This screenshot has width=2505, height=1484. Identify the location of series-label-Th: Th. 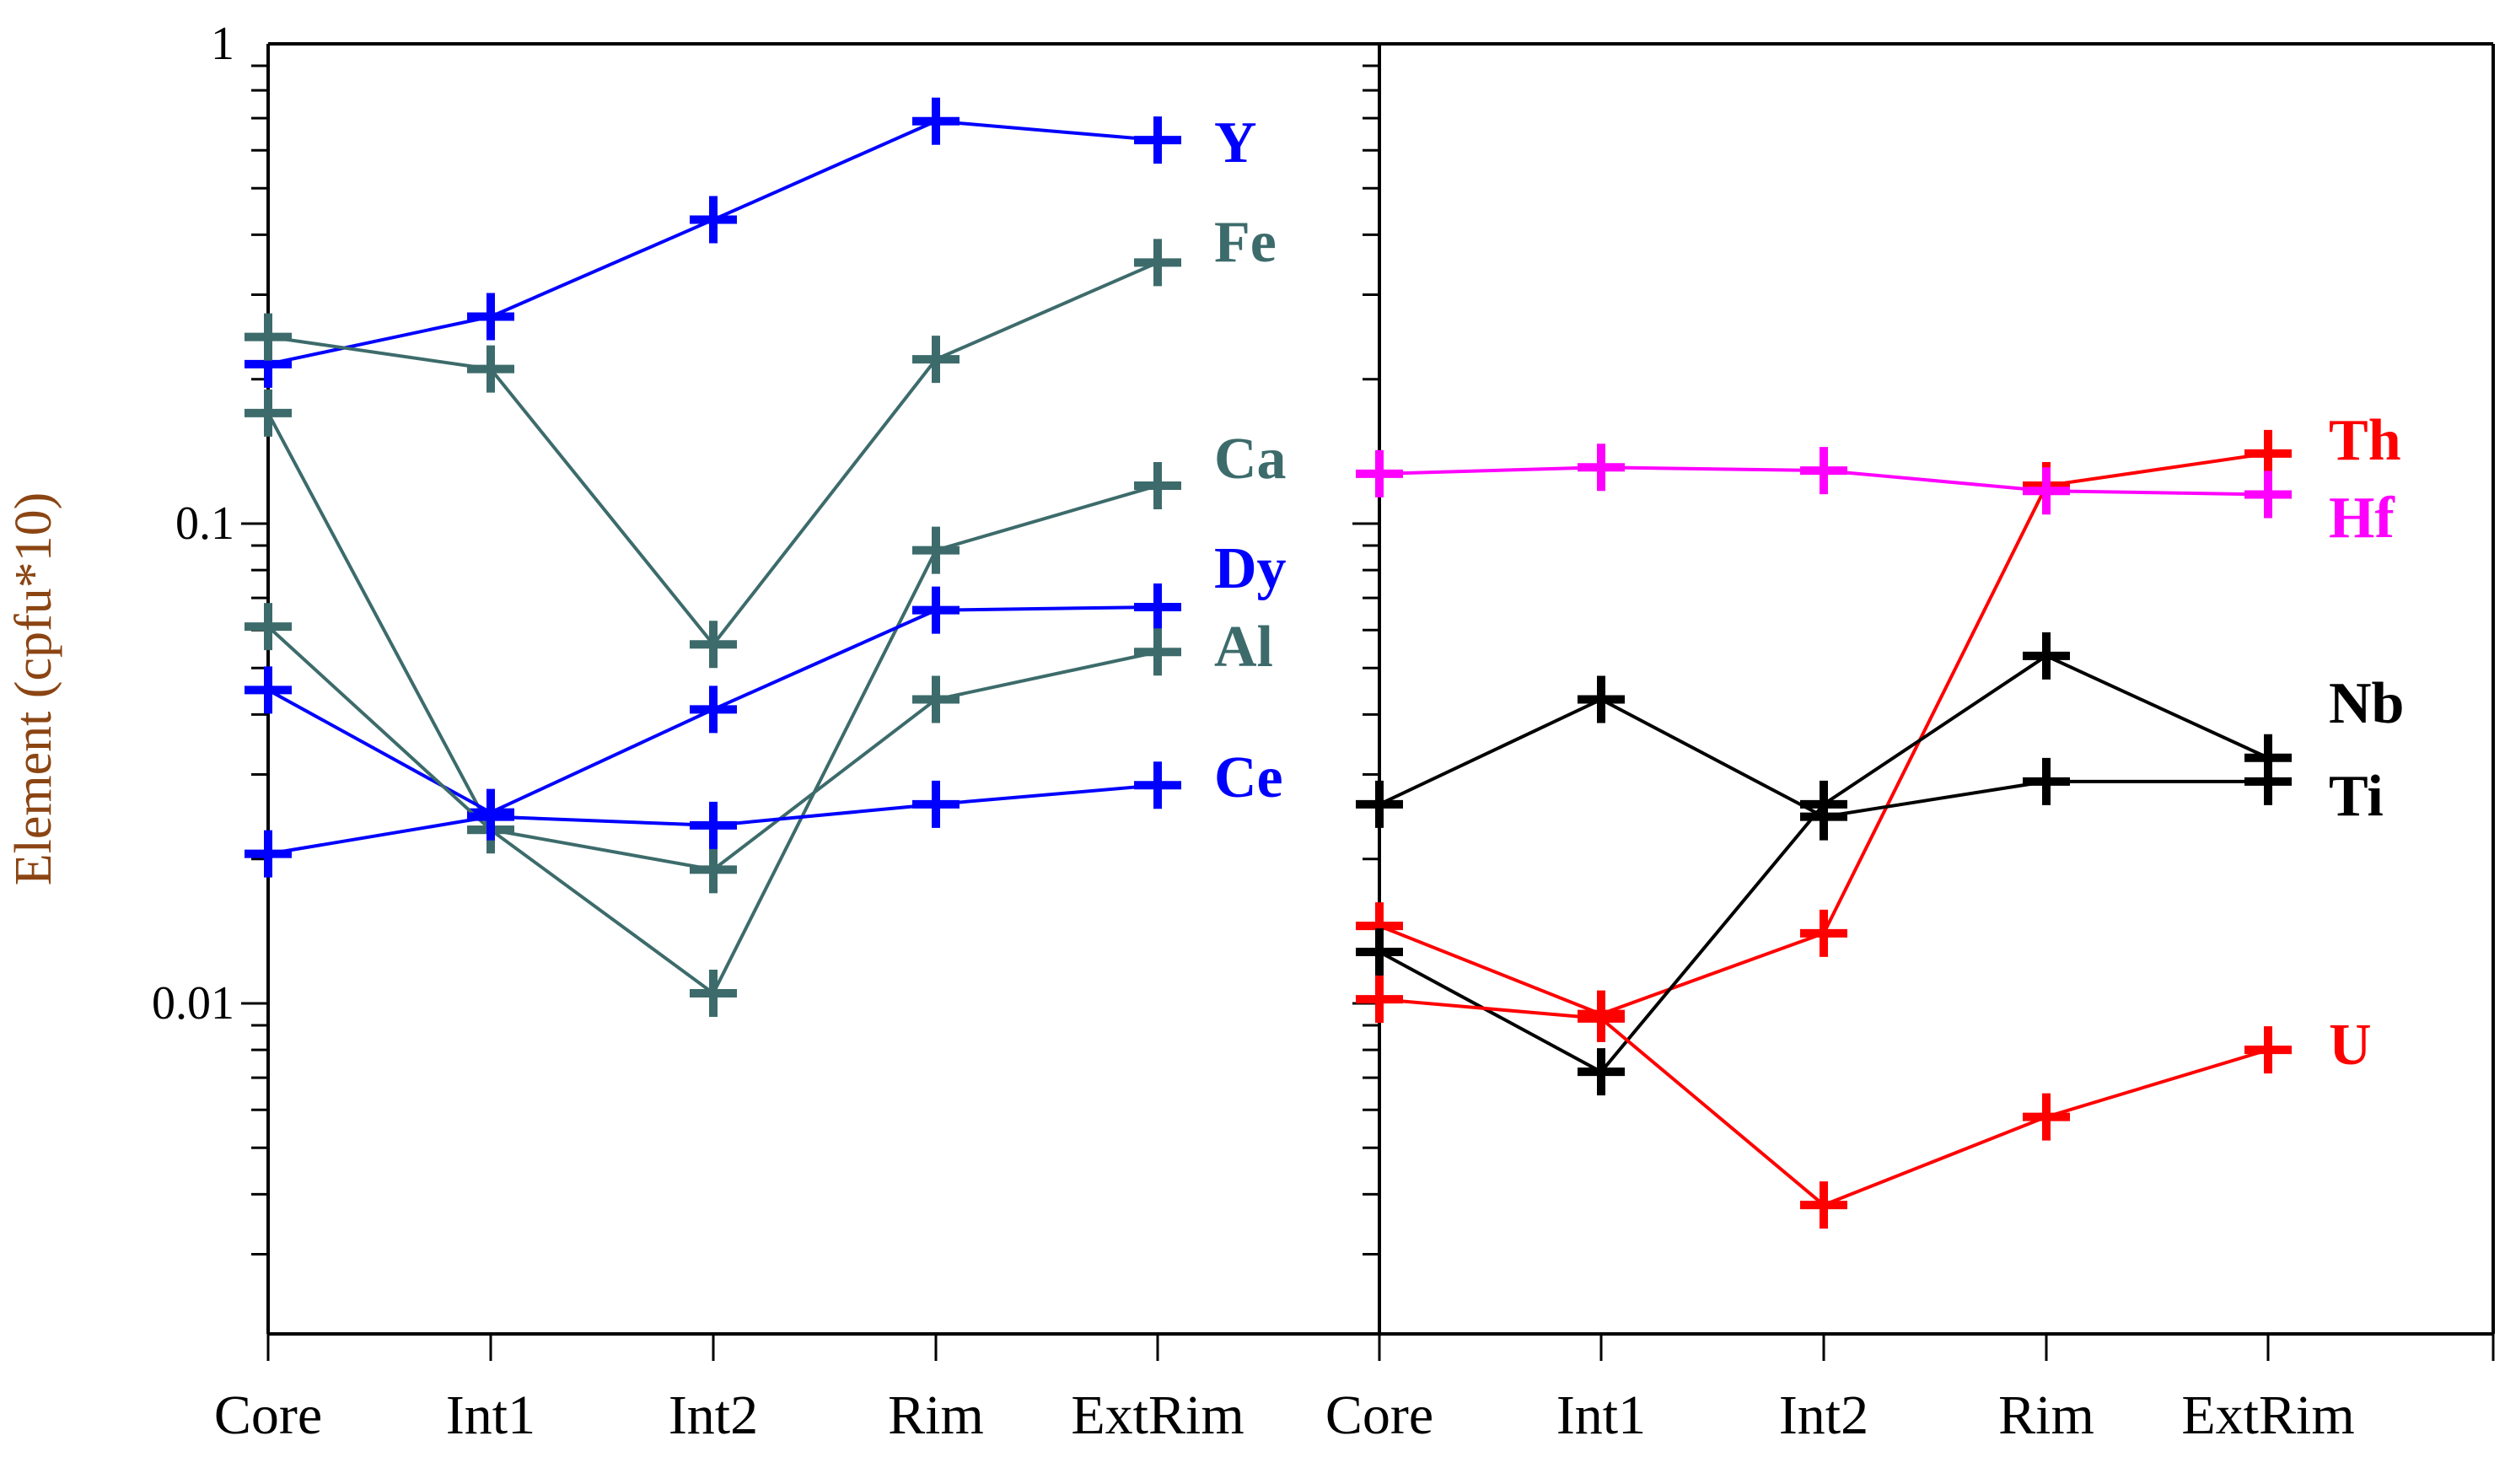
(2365, 441).